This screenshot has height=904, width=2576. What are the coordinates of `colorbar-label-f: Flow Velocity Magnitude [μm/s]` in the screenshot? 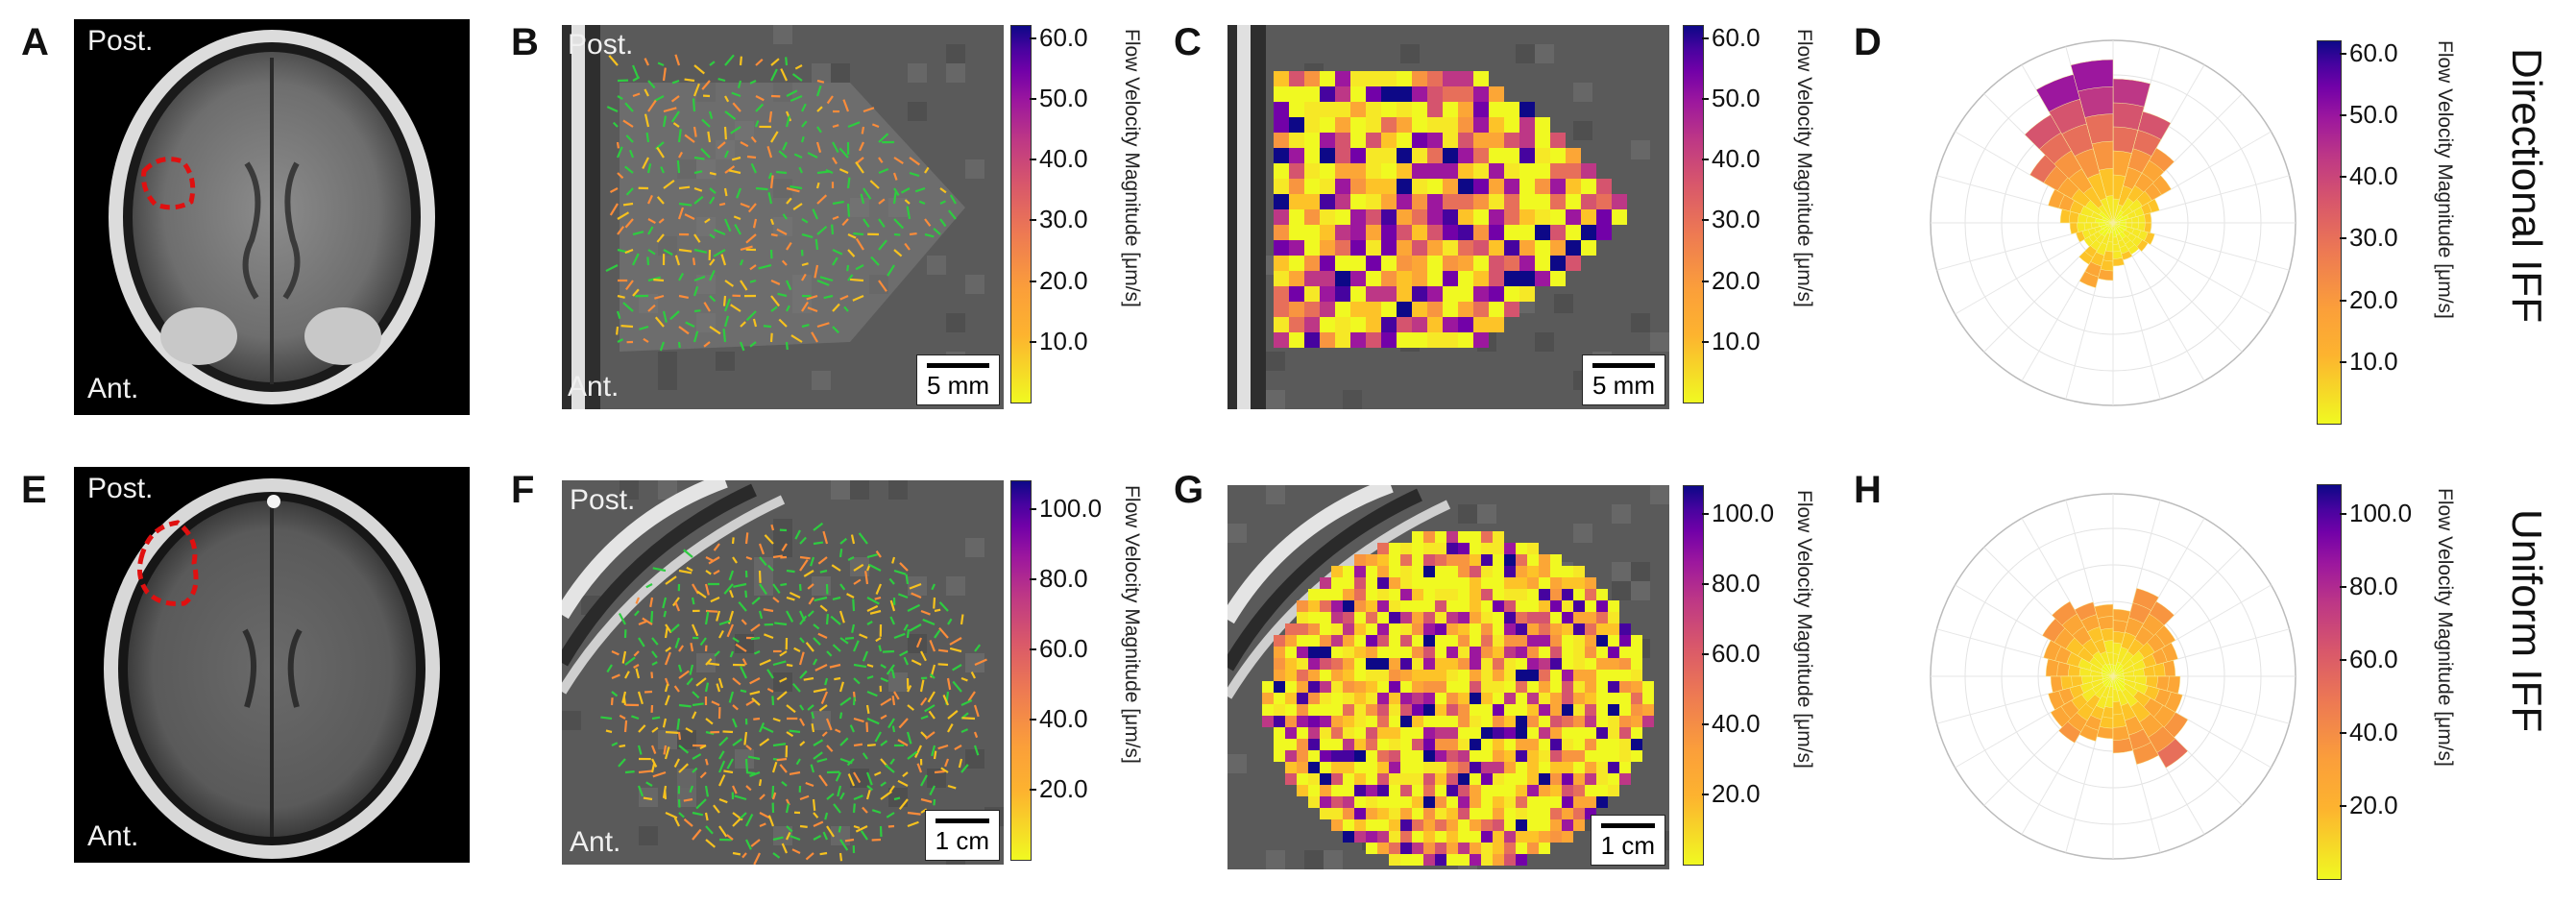 It's located at (1132, 624).